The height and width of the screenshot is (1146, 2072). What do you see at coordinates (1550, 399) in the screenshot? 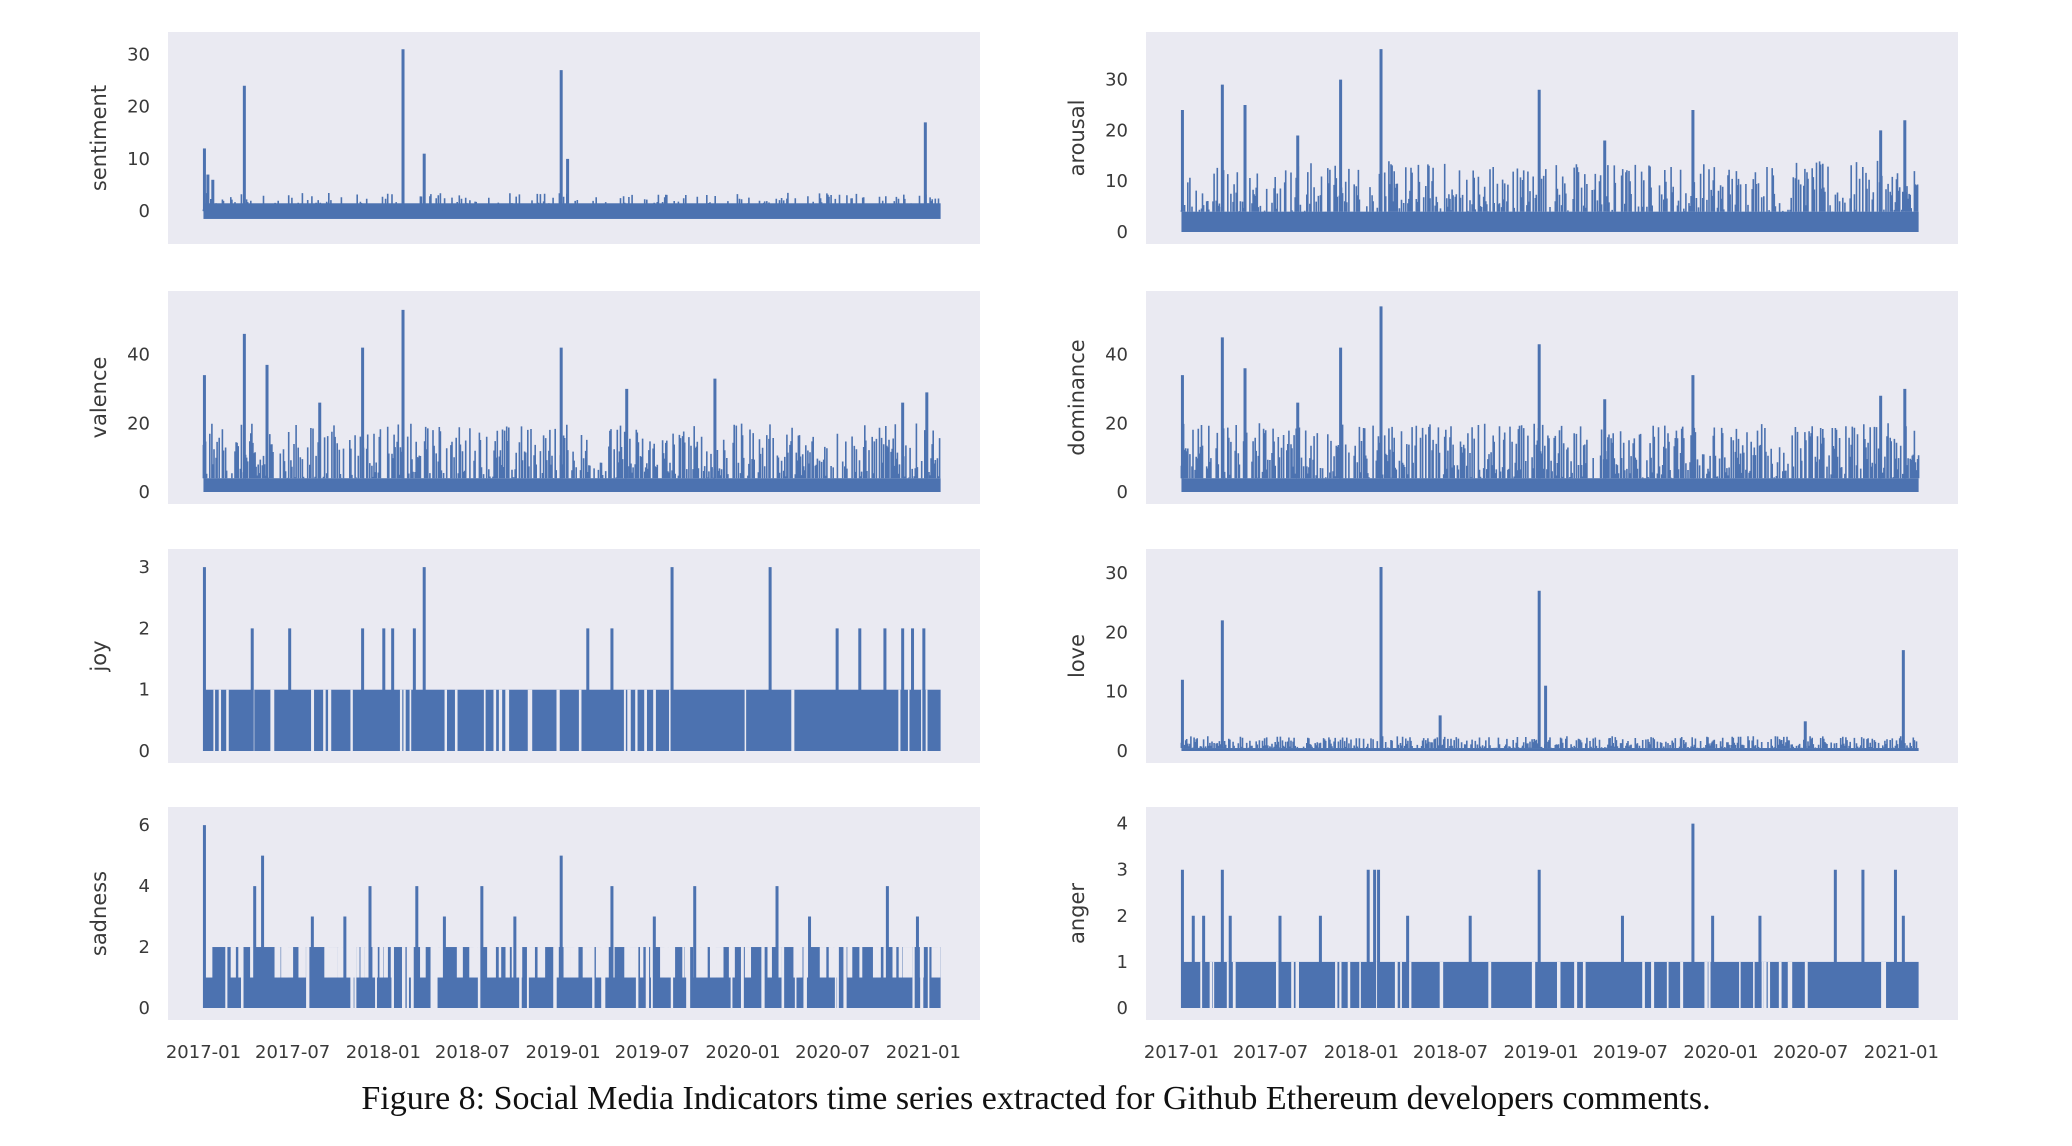
I see `series-dominance` at bounding box center [1550, 399].